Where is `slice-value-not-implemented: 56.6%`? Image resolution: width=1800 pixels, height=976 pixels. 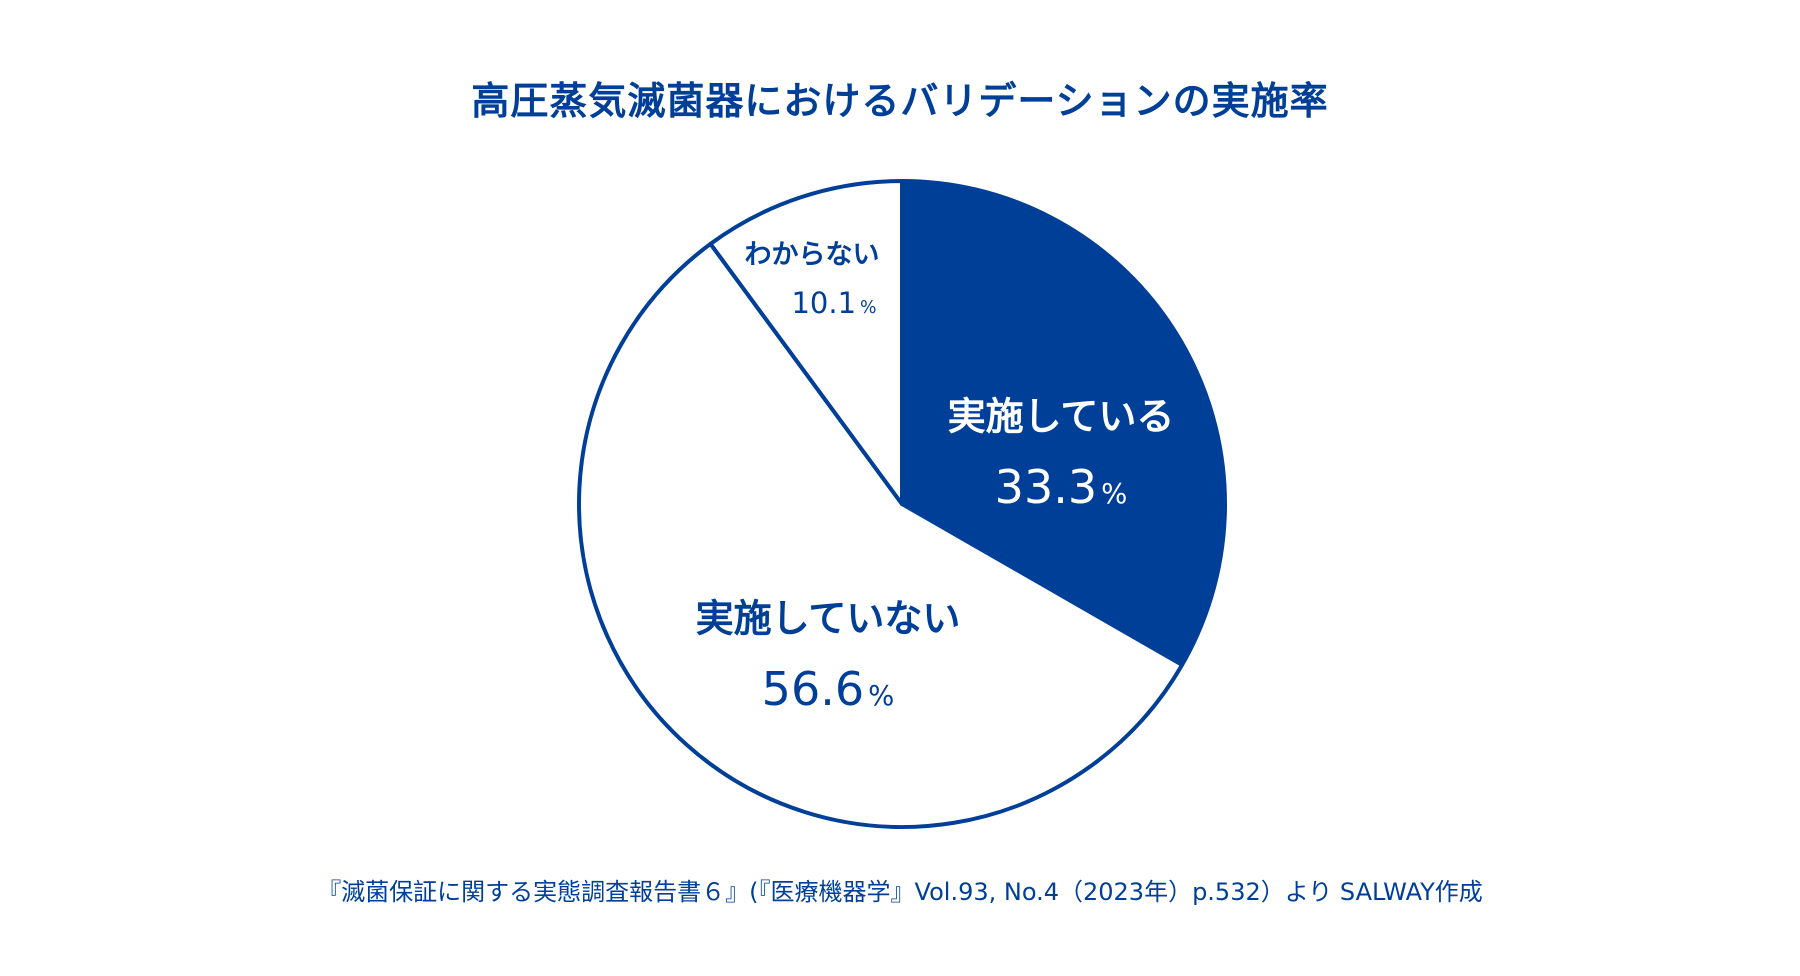 slice-value-not-implemented: 56.6% is located at coordinates (828, 689).